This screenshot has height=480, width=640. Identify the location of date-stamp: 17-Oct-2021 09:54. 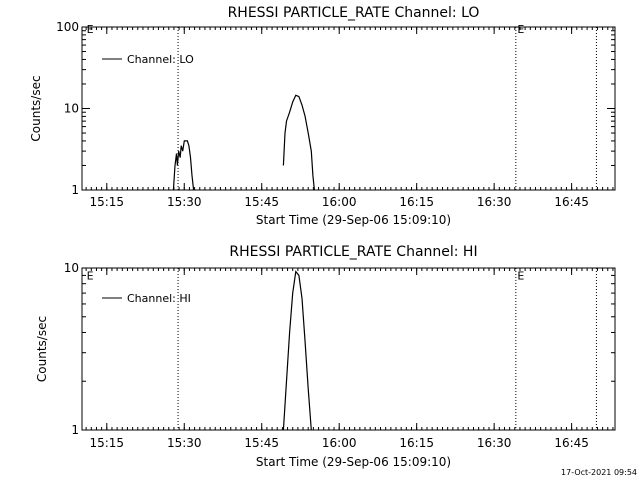
(599, 472).